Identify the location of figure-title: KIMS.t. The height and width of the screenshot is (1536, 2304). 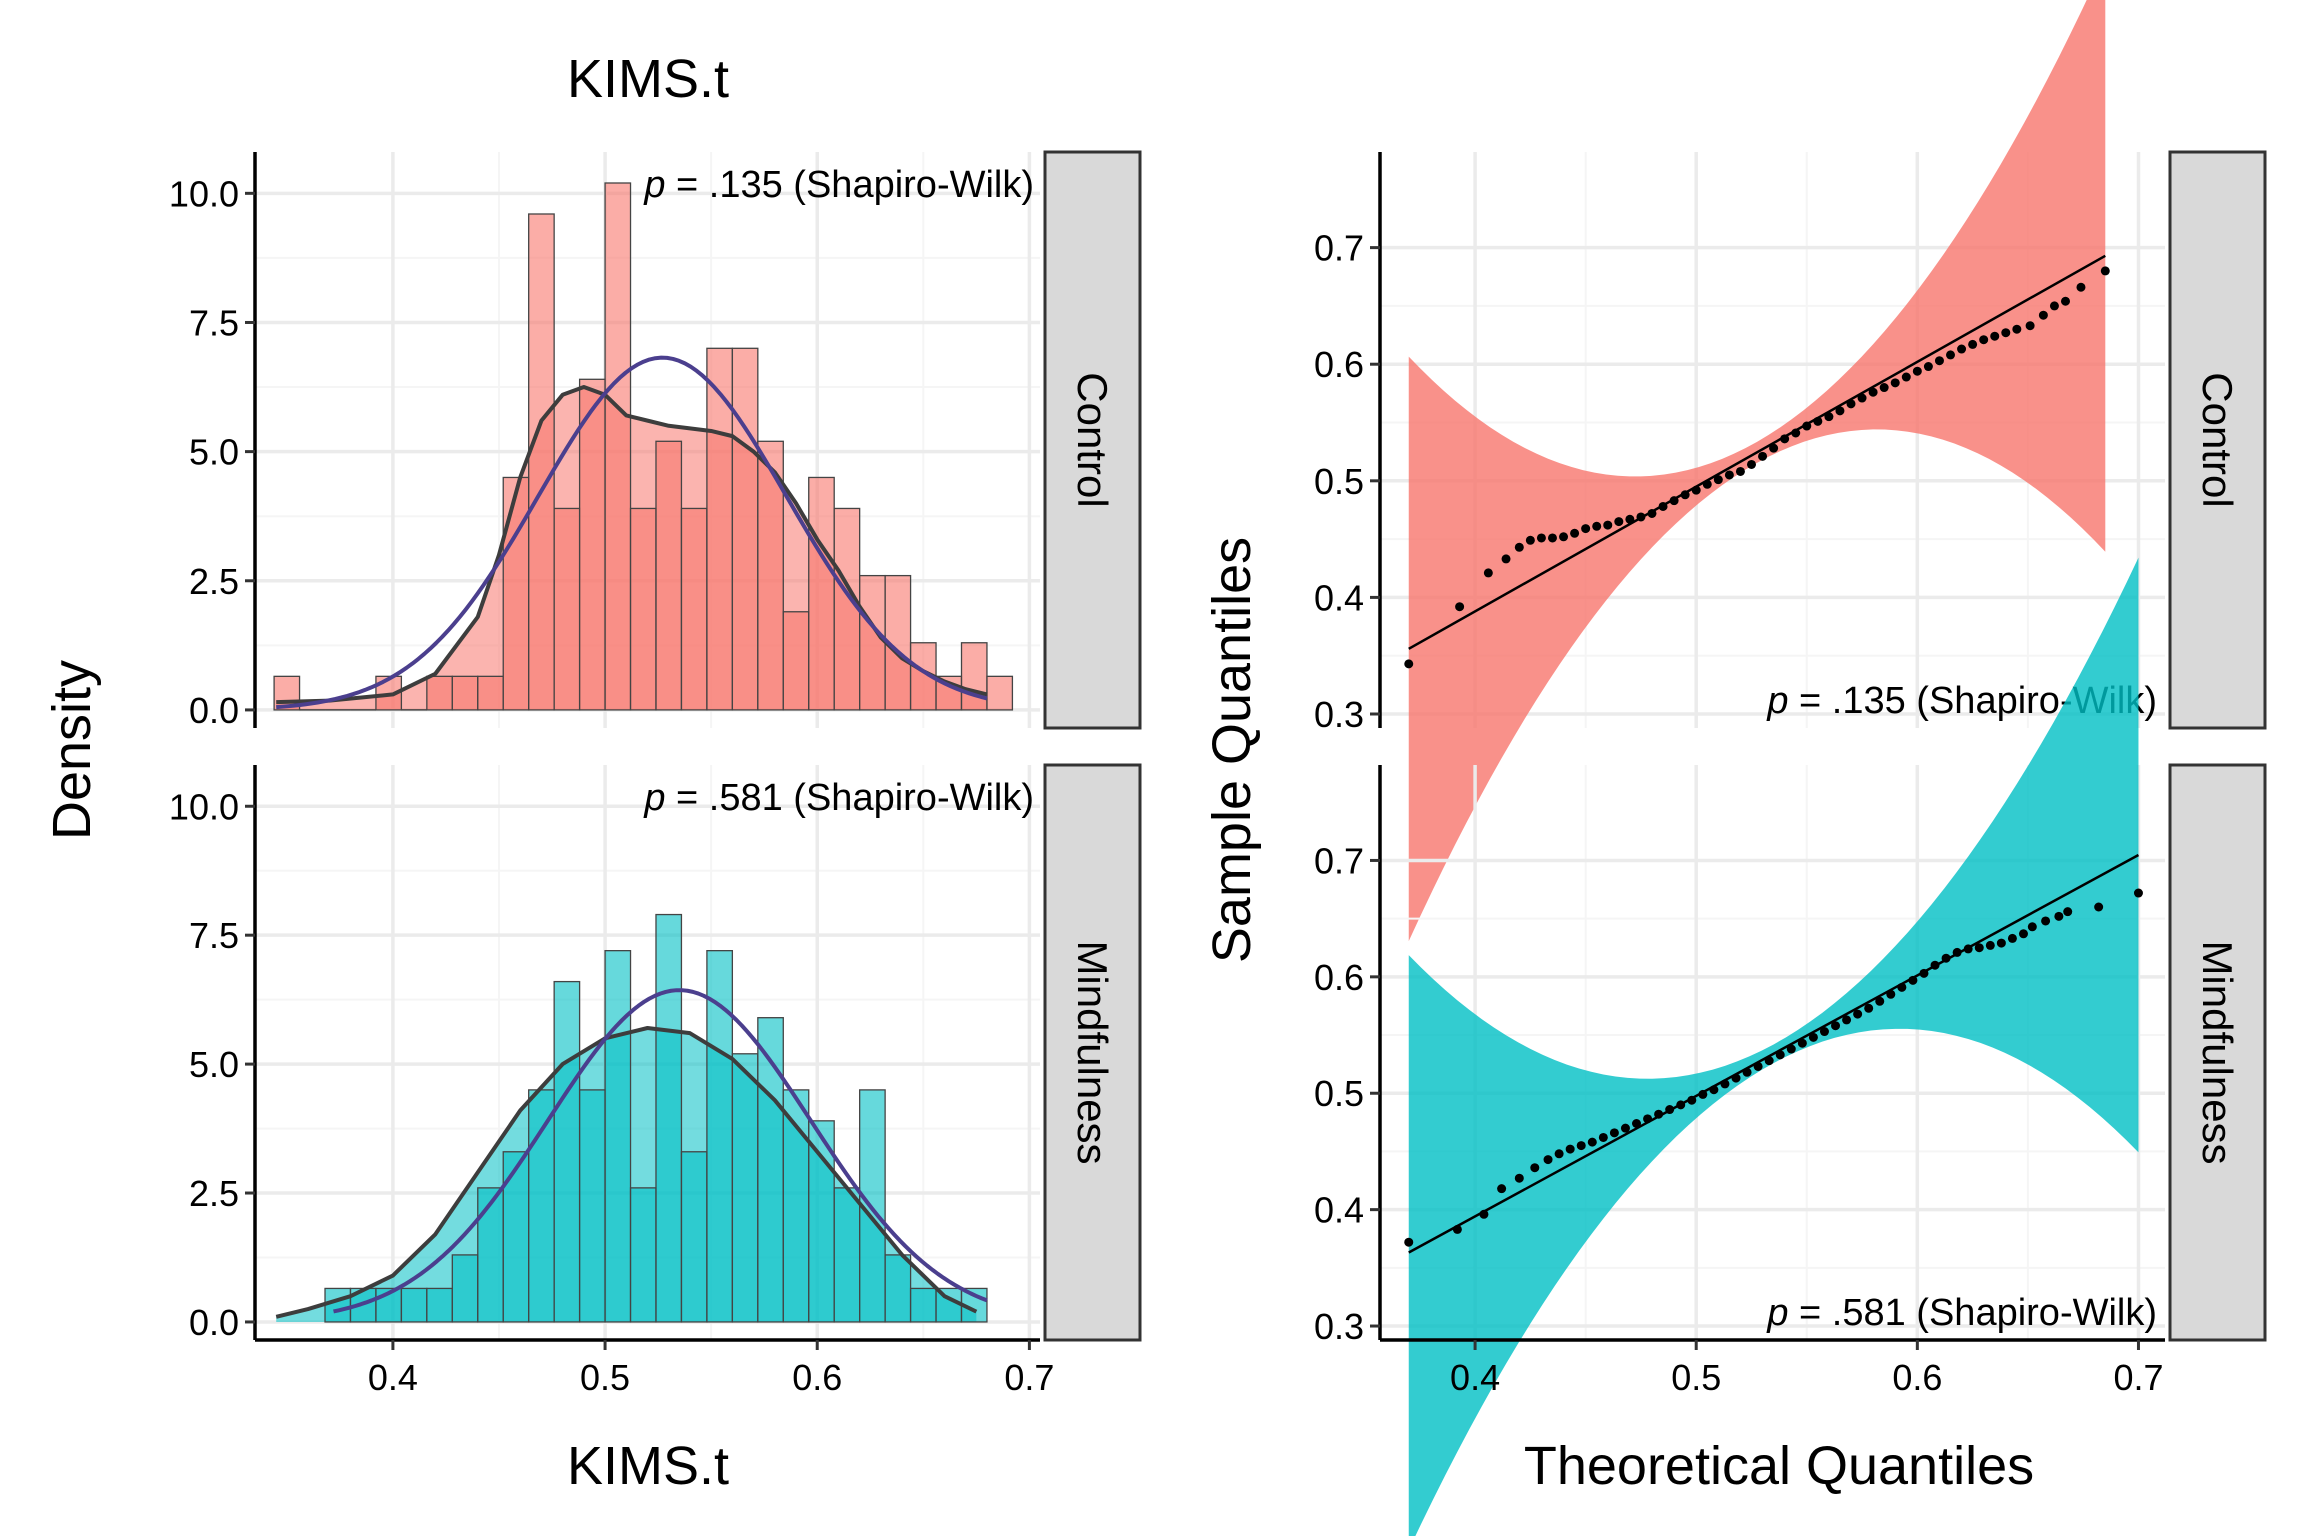
(648, 79).